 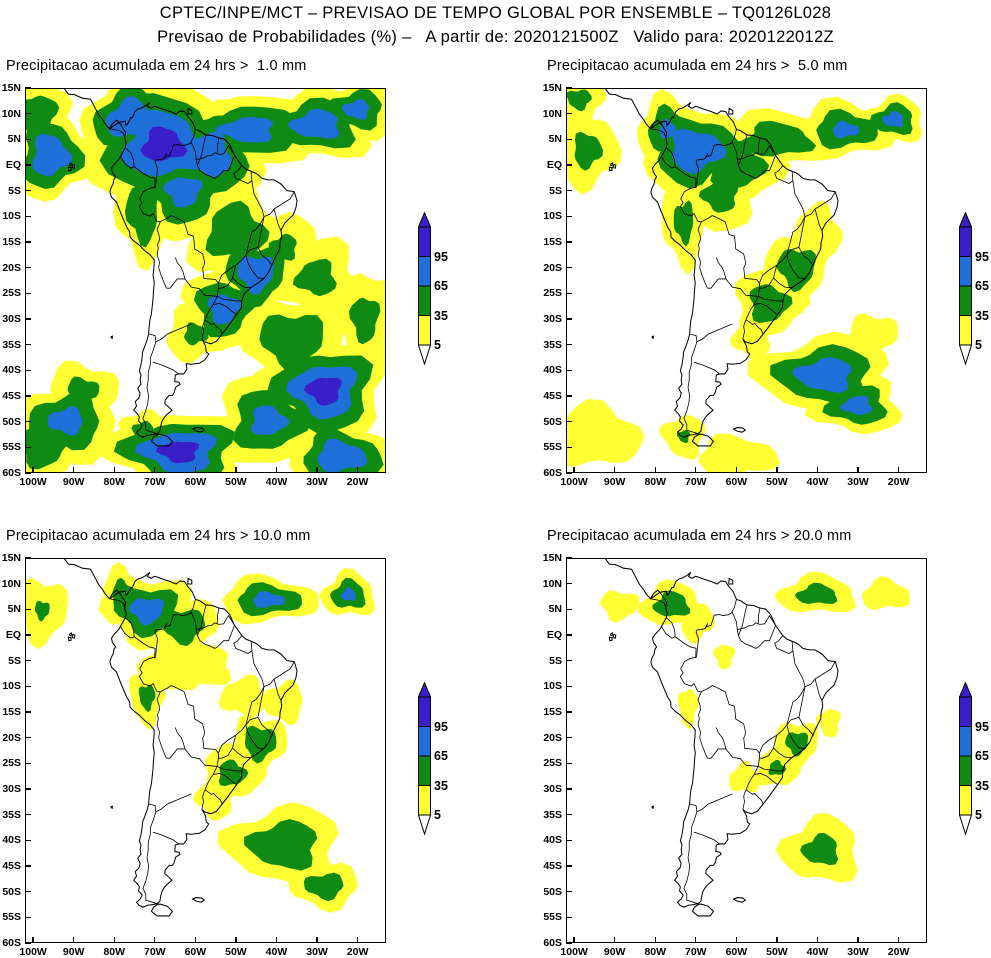 What do you see at coordinates (552, 473) in the screenshot?
I see `y-axis-tick-label: 60S` at bounding box center [552, 473].